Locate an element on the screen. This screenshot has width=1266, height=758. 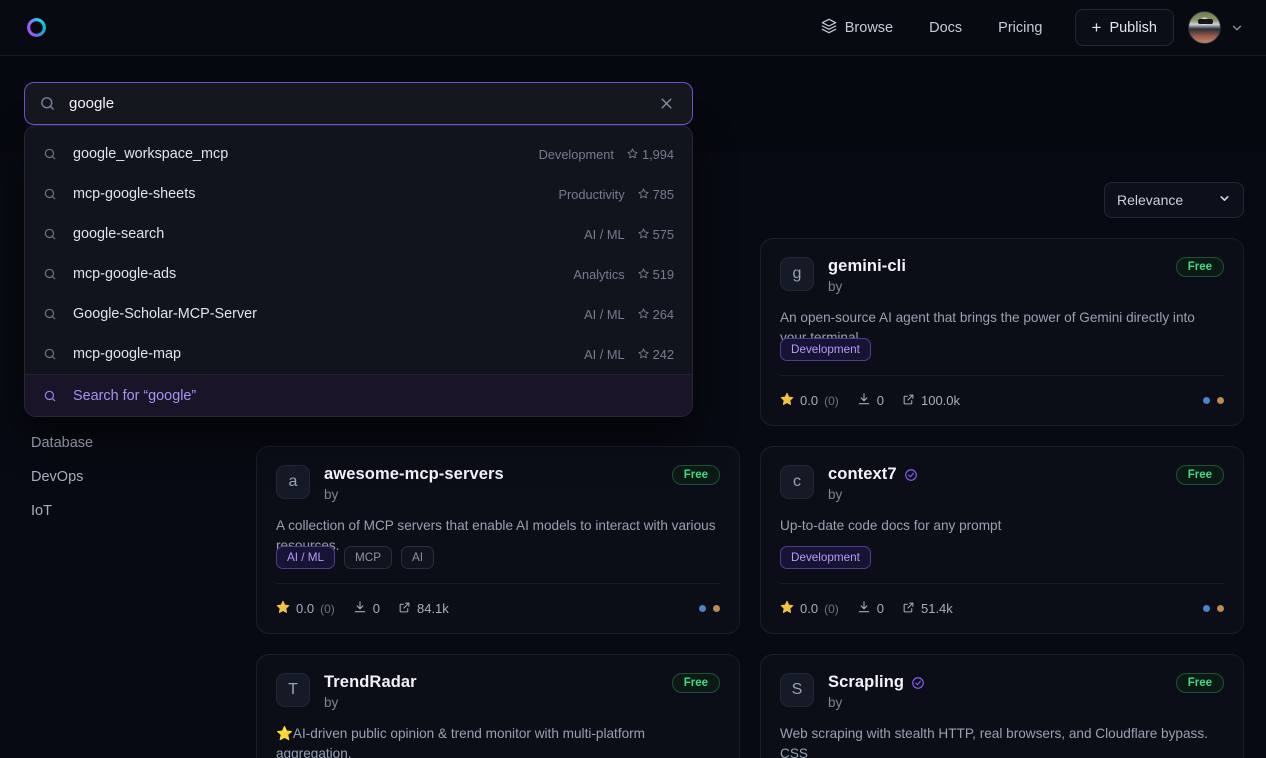
card-title: context7 is located at coordinates (862, 474).